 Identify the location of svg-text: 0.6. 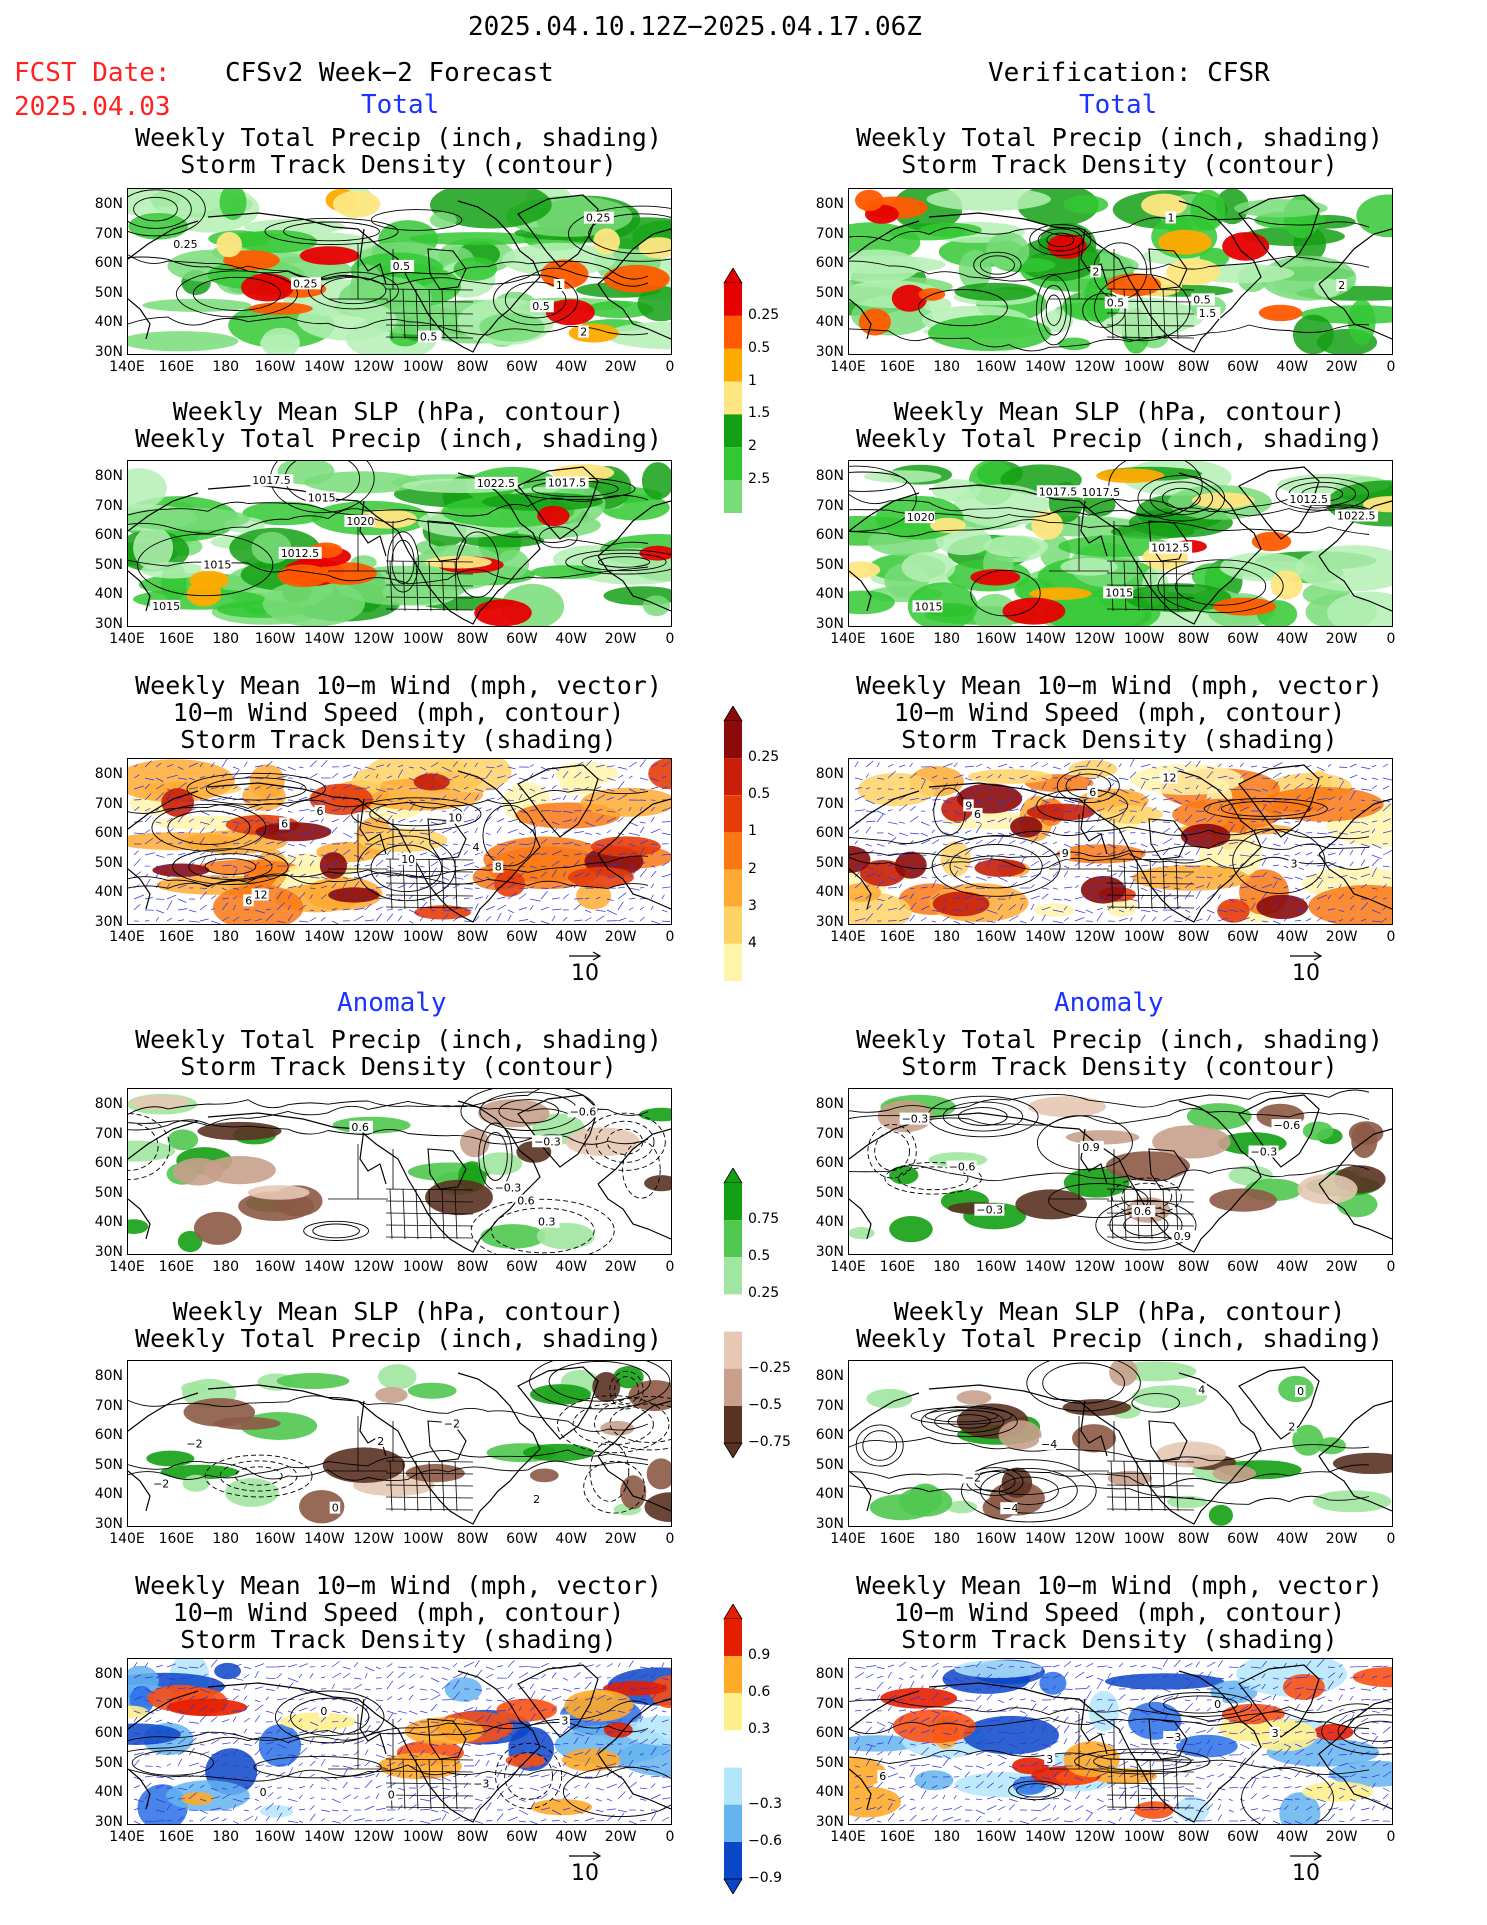
(526, 1201).